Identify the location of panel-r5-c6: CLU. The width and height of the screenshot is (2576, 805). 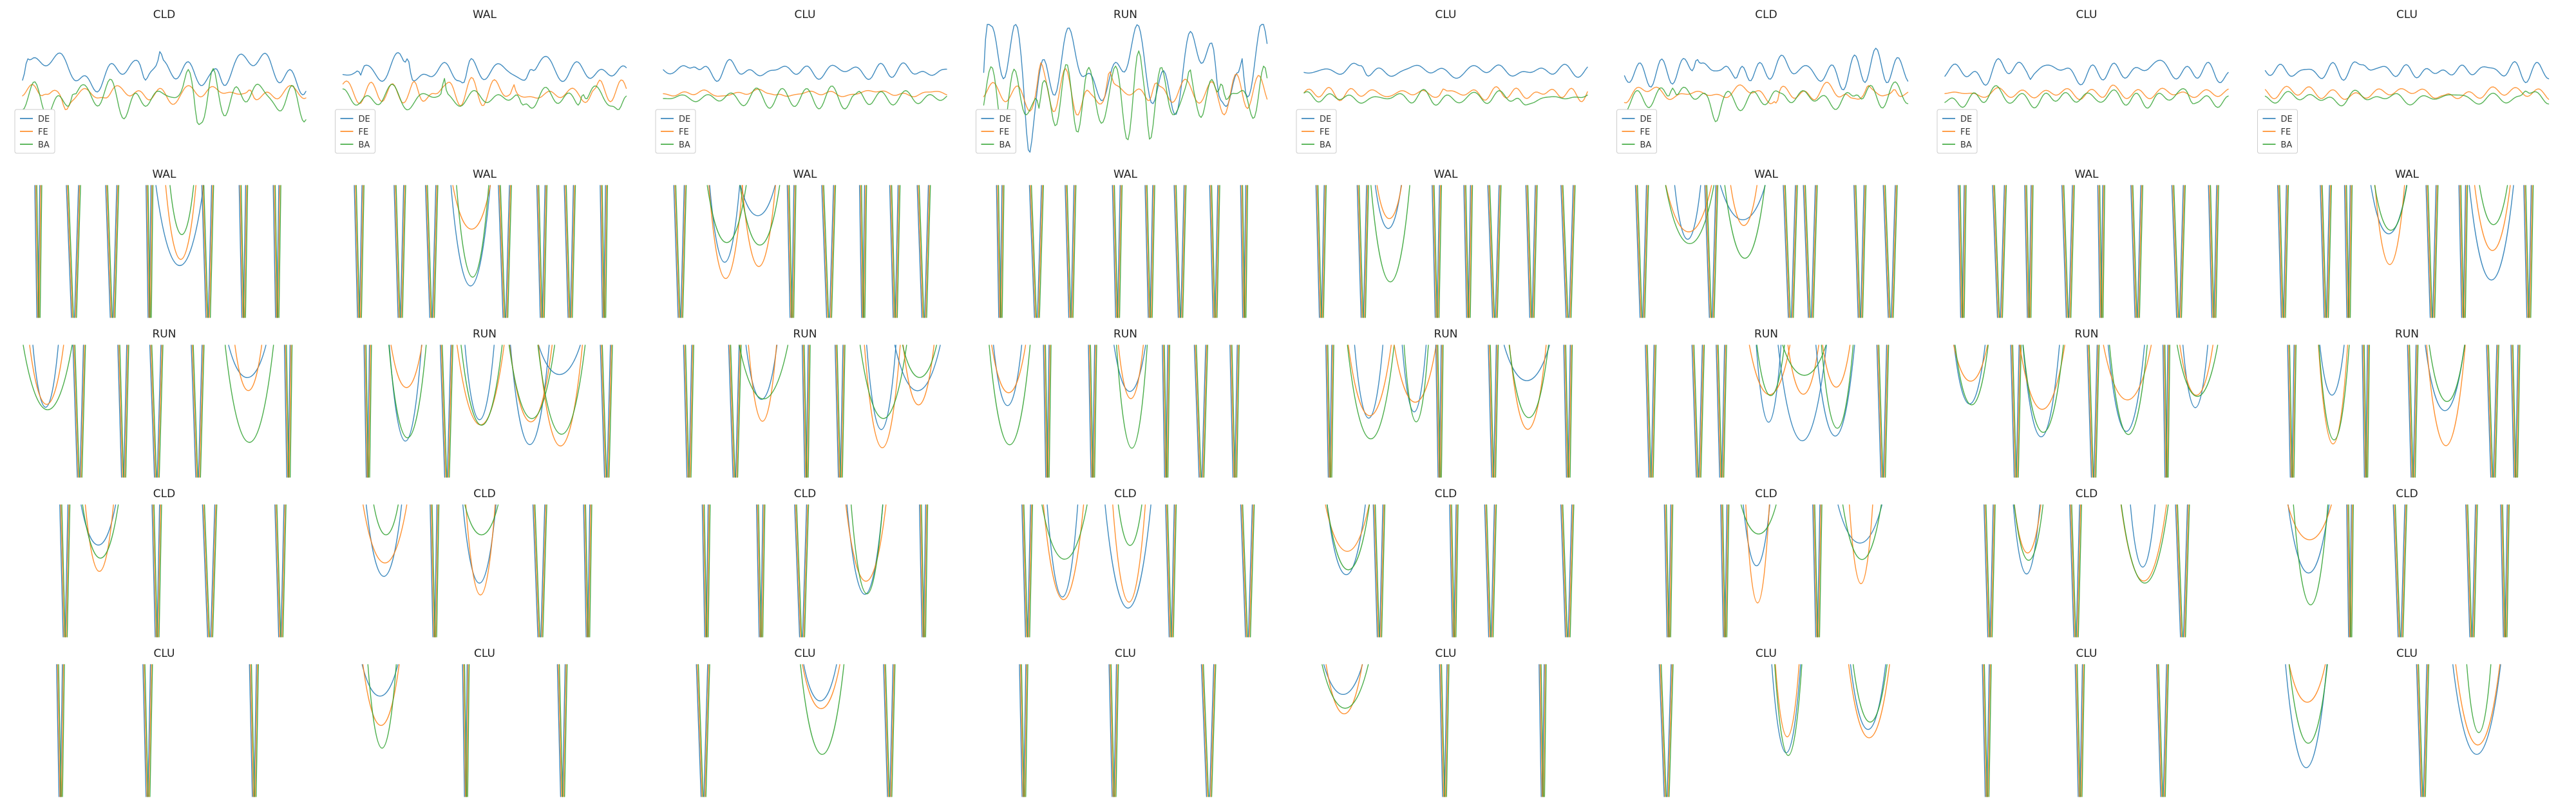
(1774, 722).